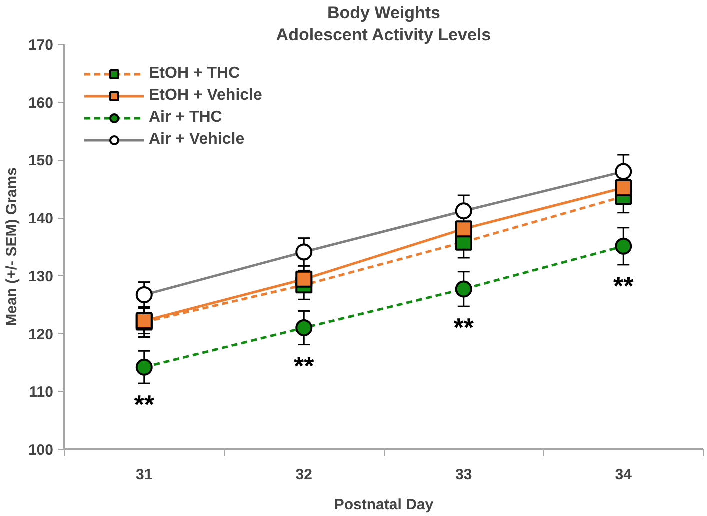 The width and height of the screenshot is (707, 516). Describe the element at coordinates (41, 335) in the screenshot. I see `y-tick-label: 120` at that location.